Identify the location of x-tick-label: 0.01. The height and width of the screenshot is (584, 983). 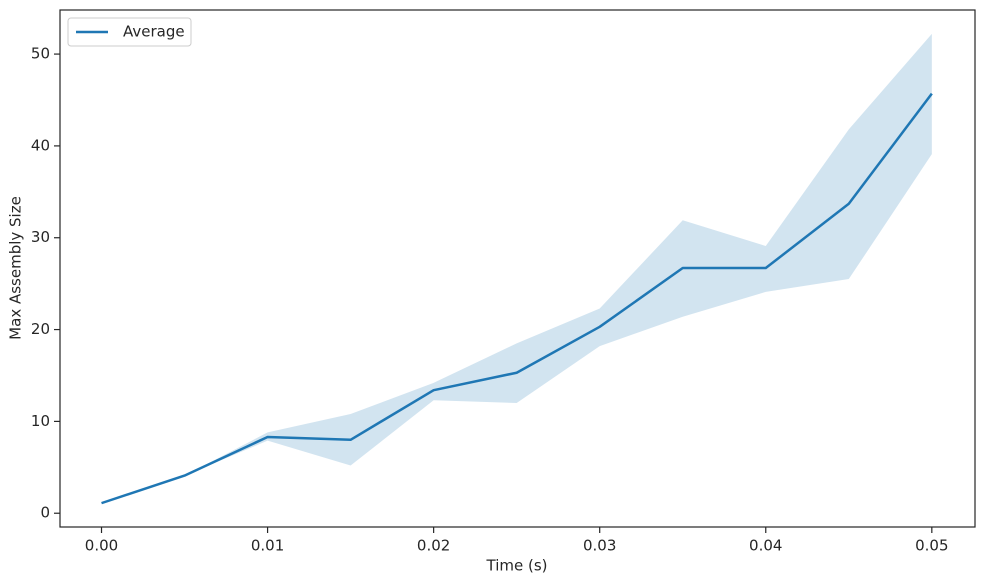
(267, 546).